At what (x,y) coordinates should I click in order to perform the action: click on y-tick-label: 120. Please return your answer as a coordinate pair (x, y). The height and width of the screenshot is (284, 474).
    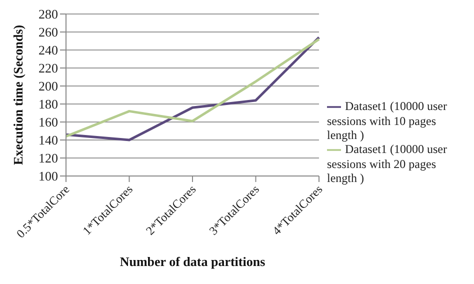
    Looking at the image, I should click on (48, 158).